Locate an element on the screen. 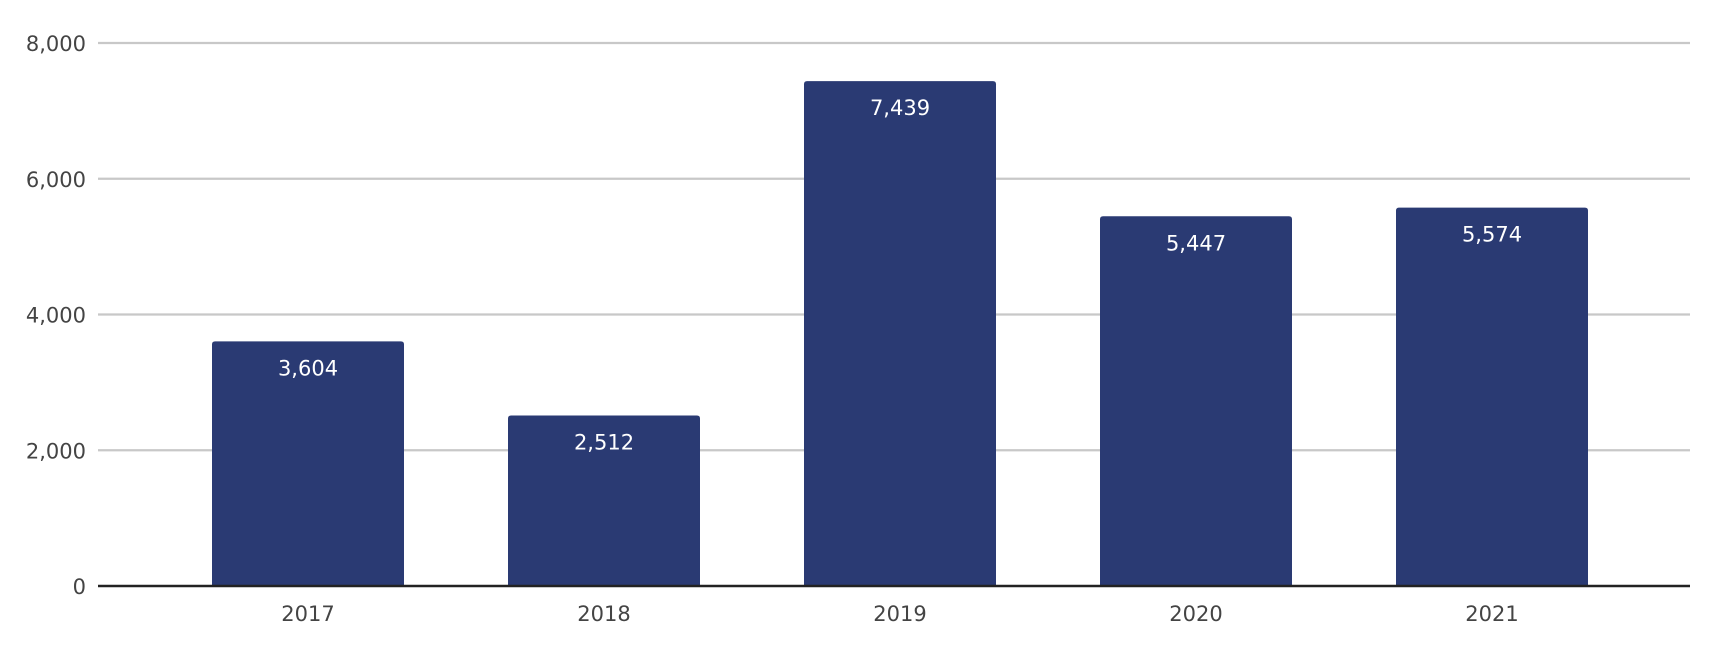 This screenshot has width=1716, height=648. x-tick-label-2020: 2020 is located at coordinates (1195, 614).